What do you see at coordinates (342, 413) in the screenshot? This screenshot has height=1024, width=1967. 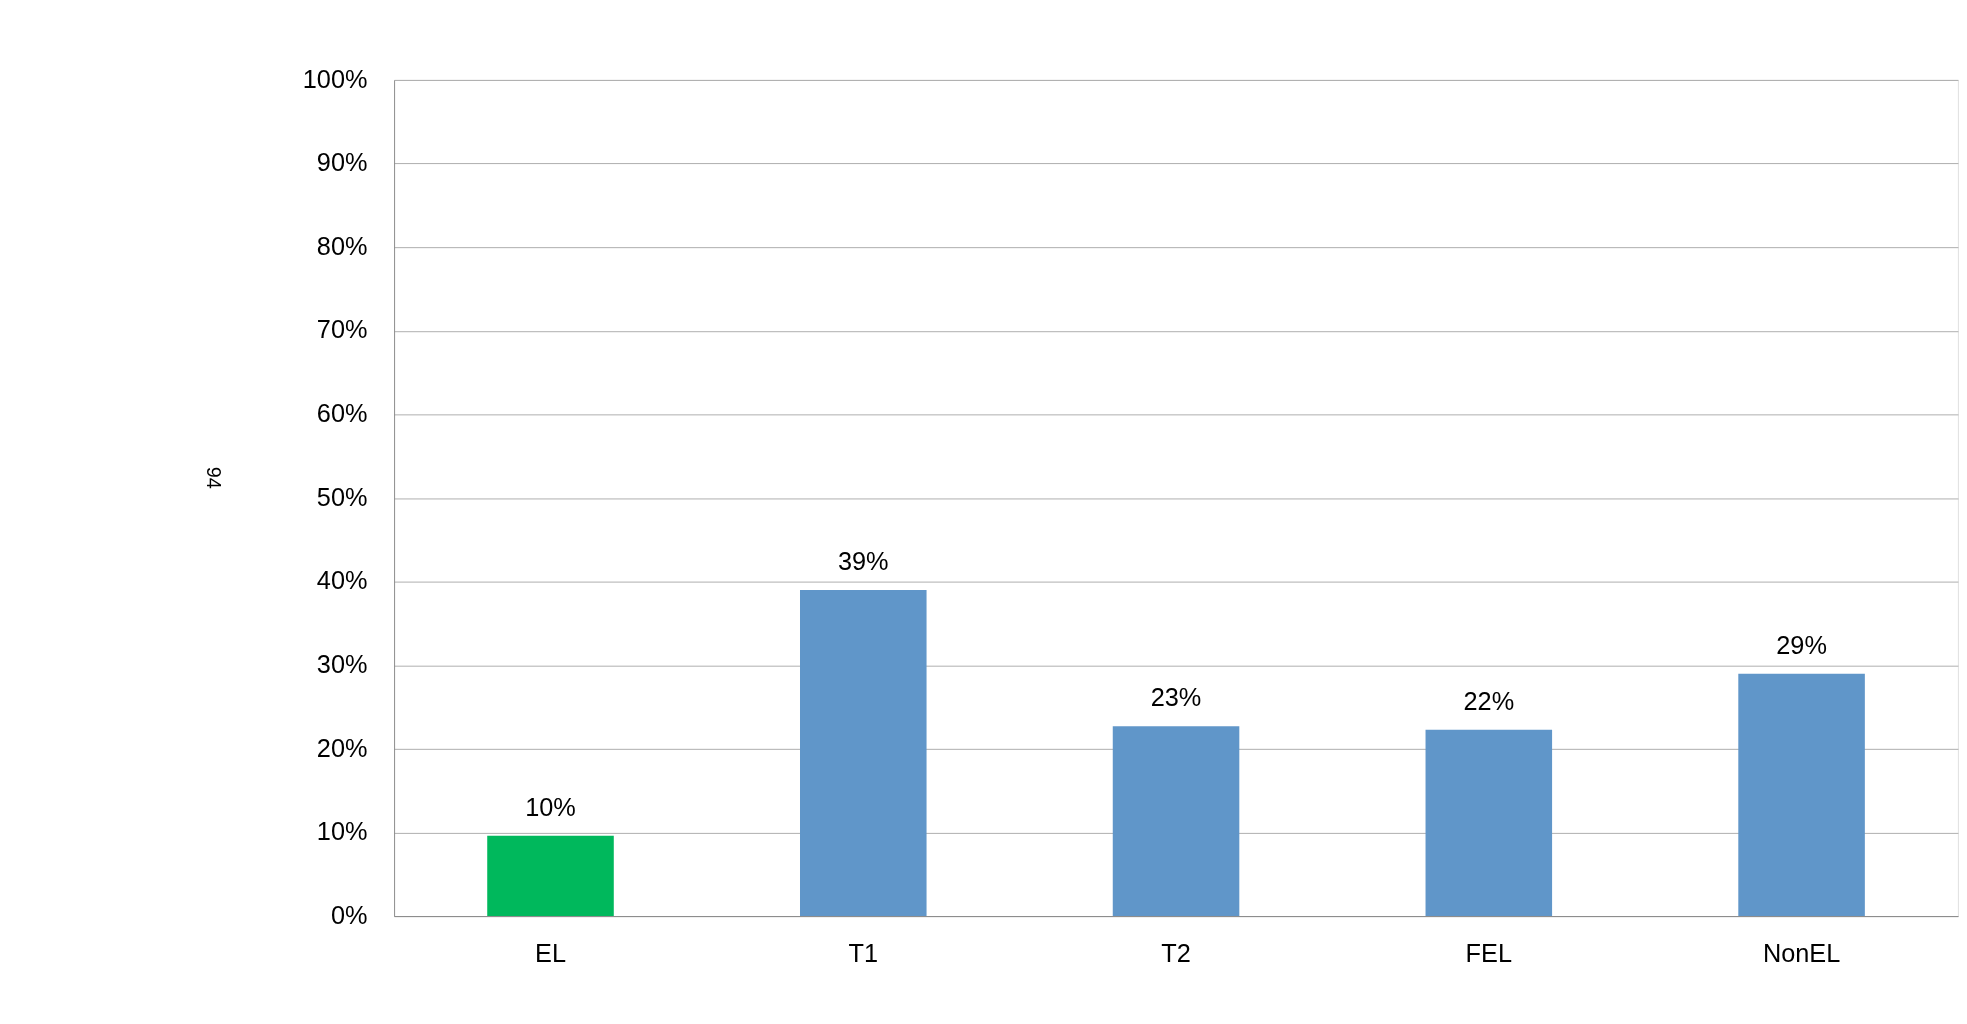 I see `y-tick-label: 60%` at bounding box center [342, 413].